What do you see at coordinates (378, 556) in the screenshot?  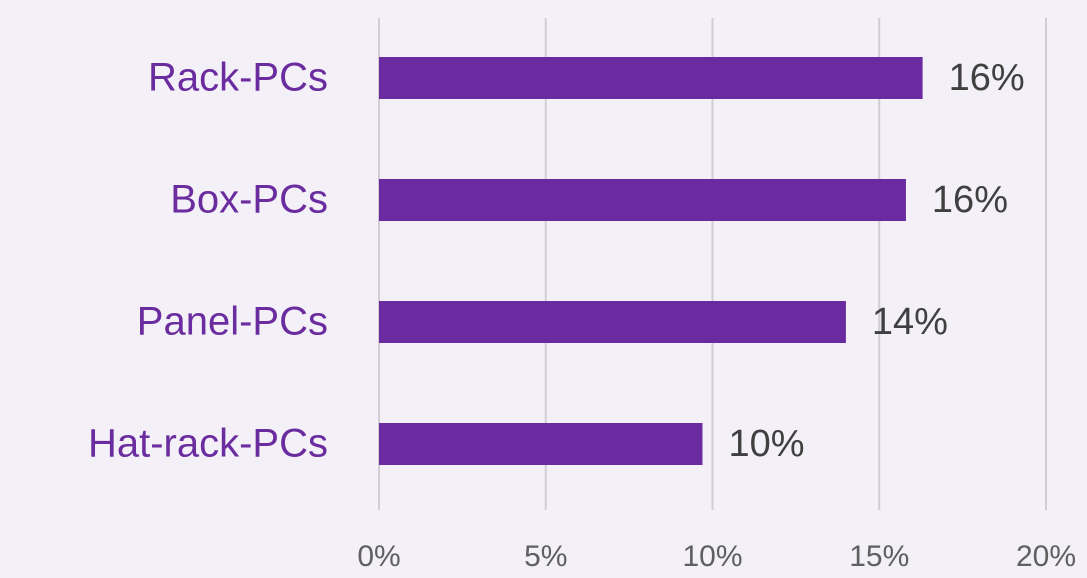 I see `x-tick-label: 0%` at bounding box center [378, 556].